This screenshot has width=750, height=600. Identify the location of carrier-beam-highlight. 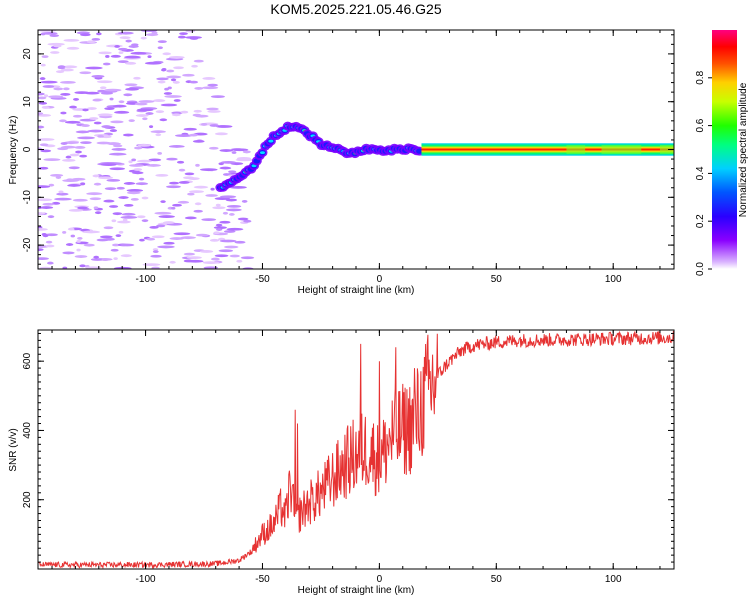
(621, 149).